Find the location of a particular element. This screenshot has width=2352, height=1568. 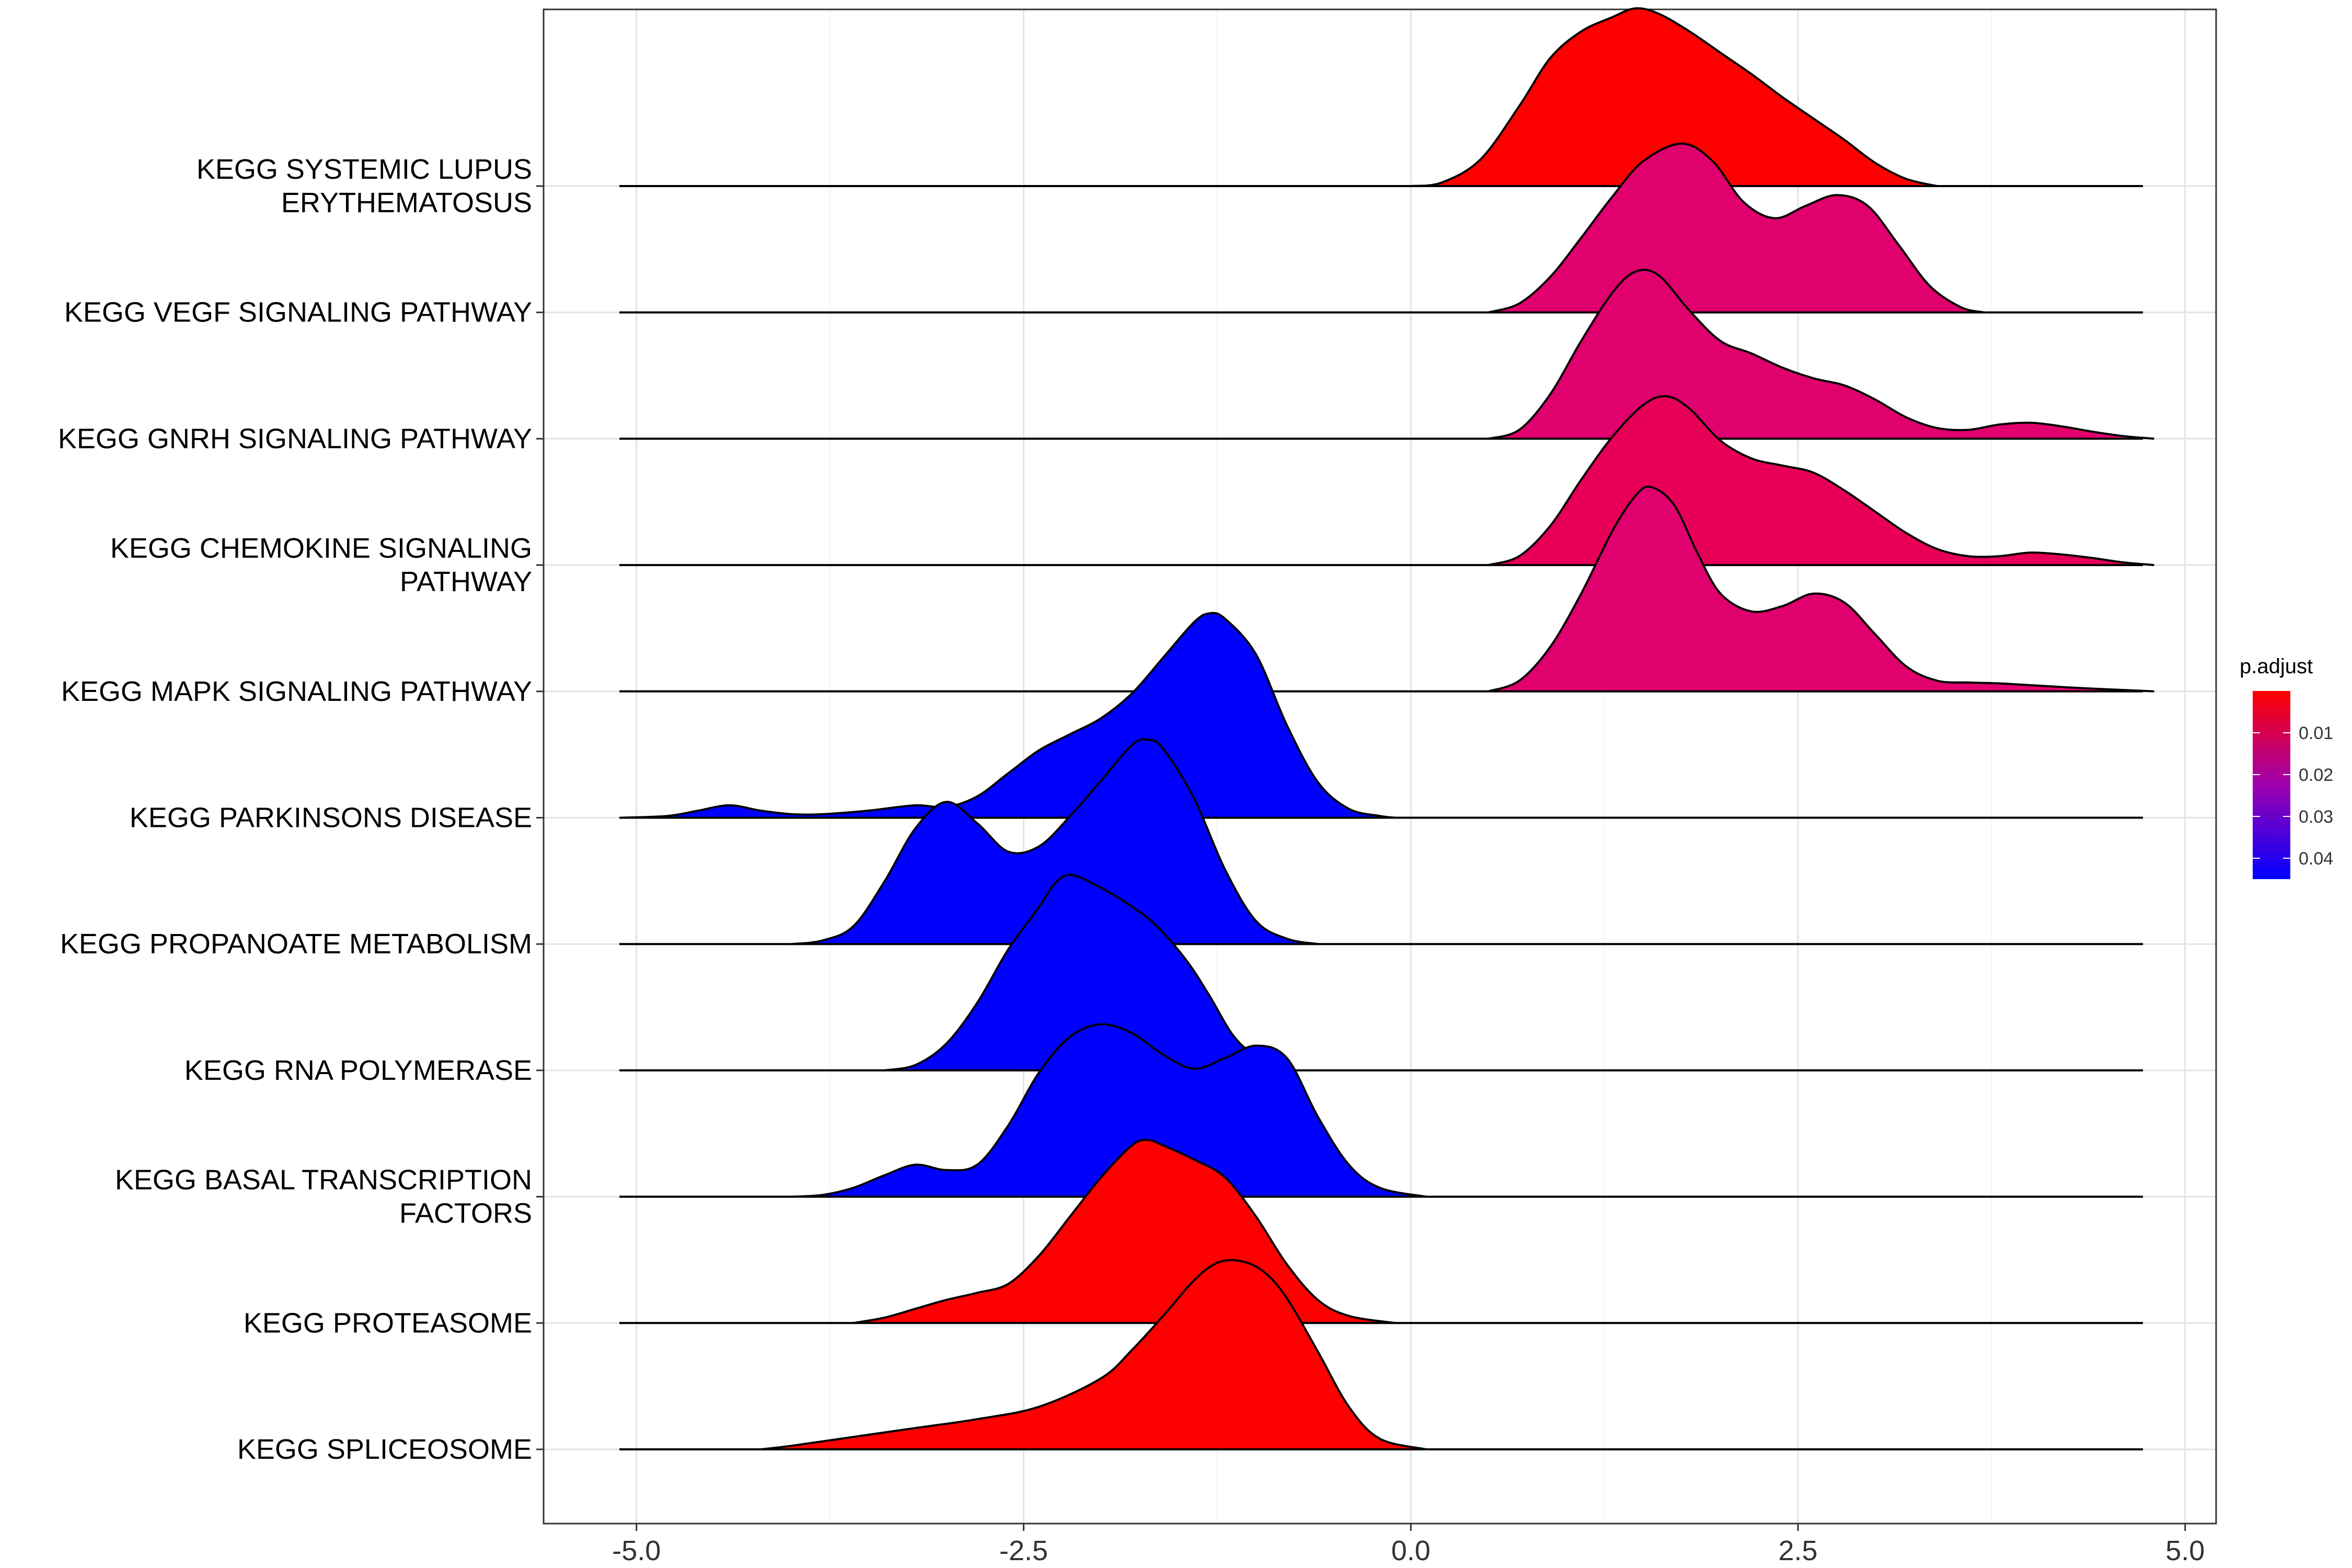

legend-tick-label: 0.01 is located at coordinates (2316, 733).